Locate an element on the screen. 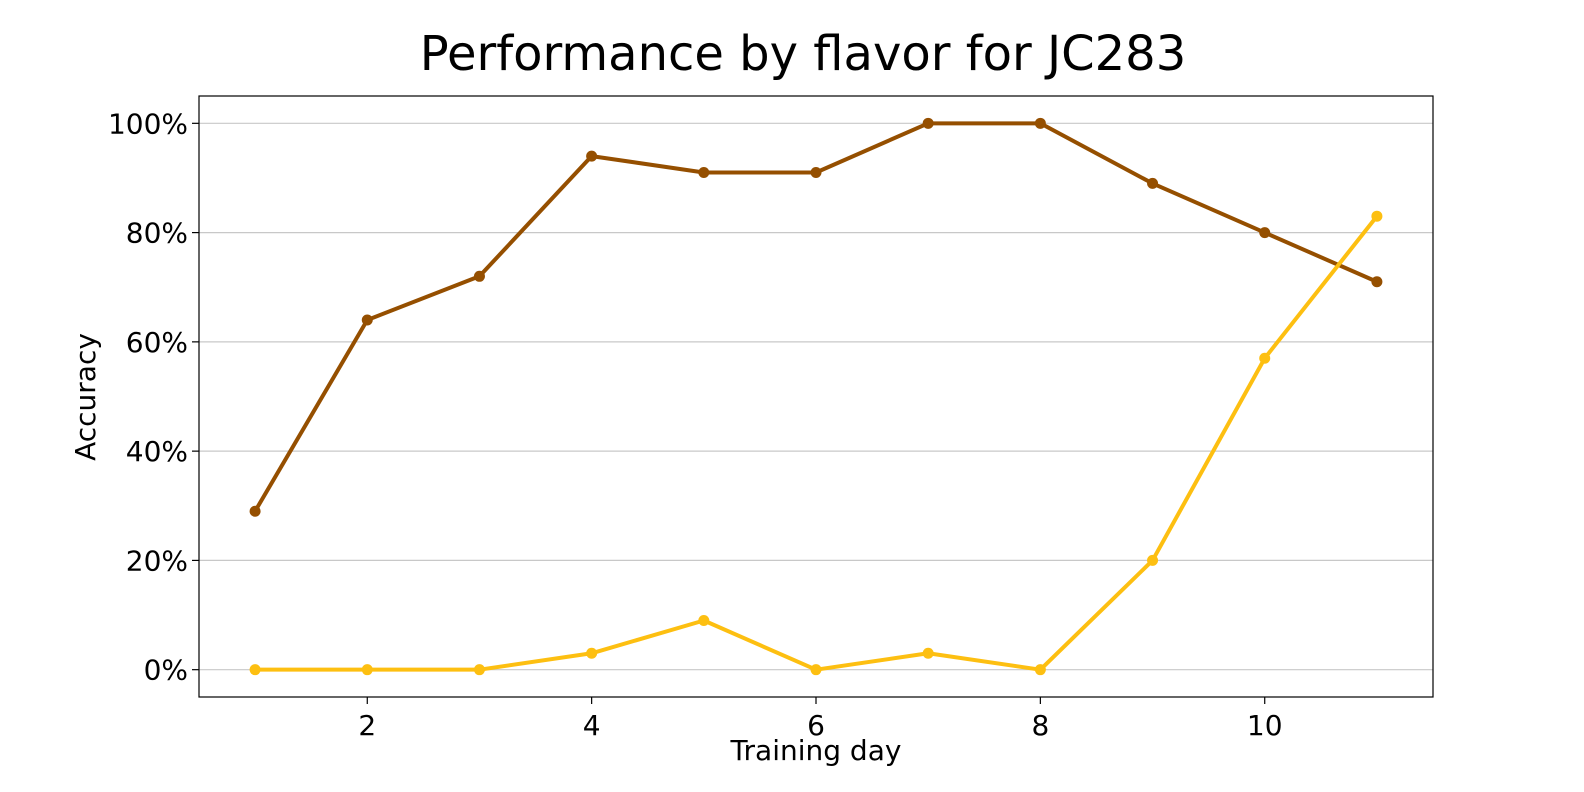  x-tick-label: 8 is located at coordinates (1040, 725).